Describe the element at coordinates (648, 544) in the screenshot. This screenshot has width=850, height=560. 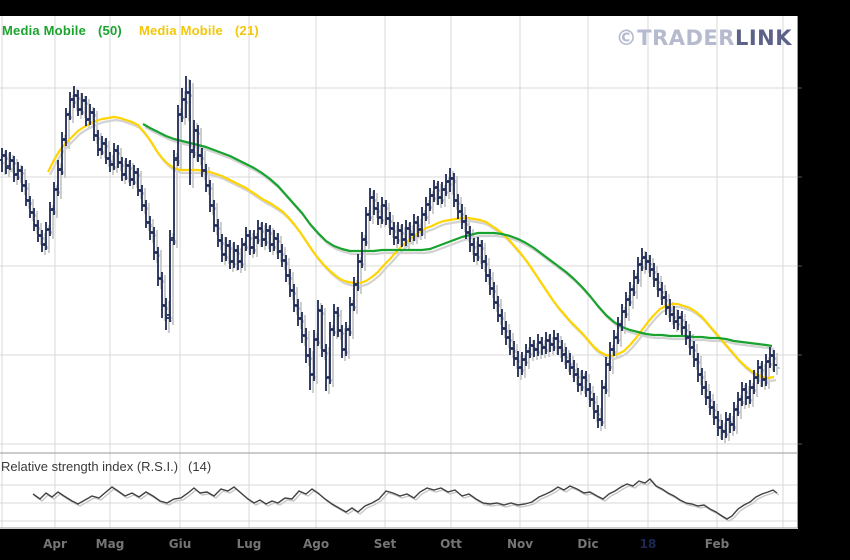
I see `year-label: 18` at that location.